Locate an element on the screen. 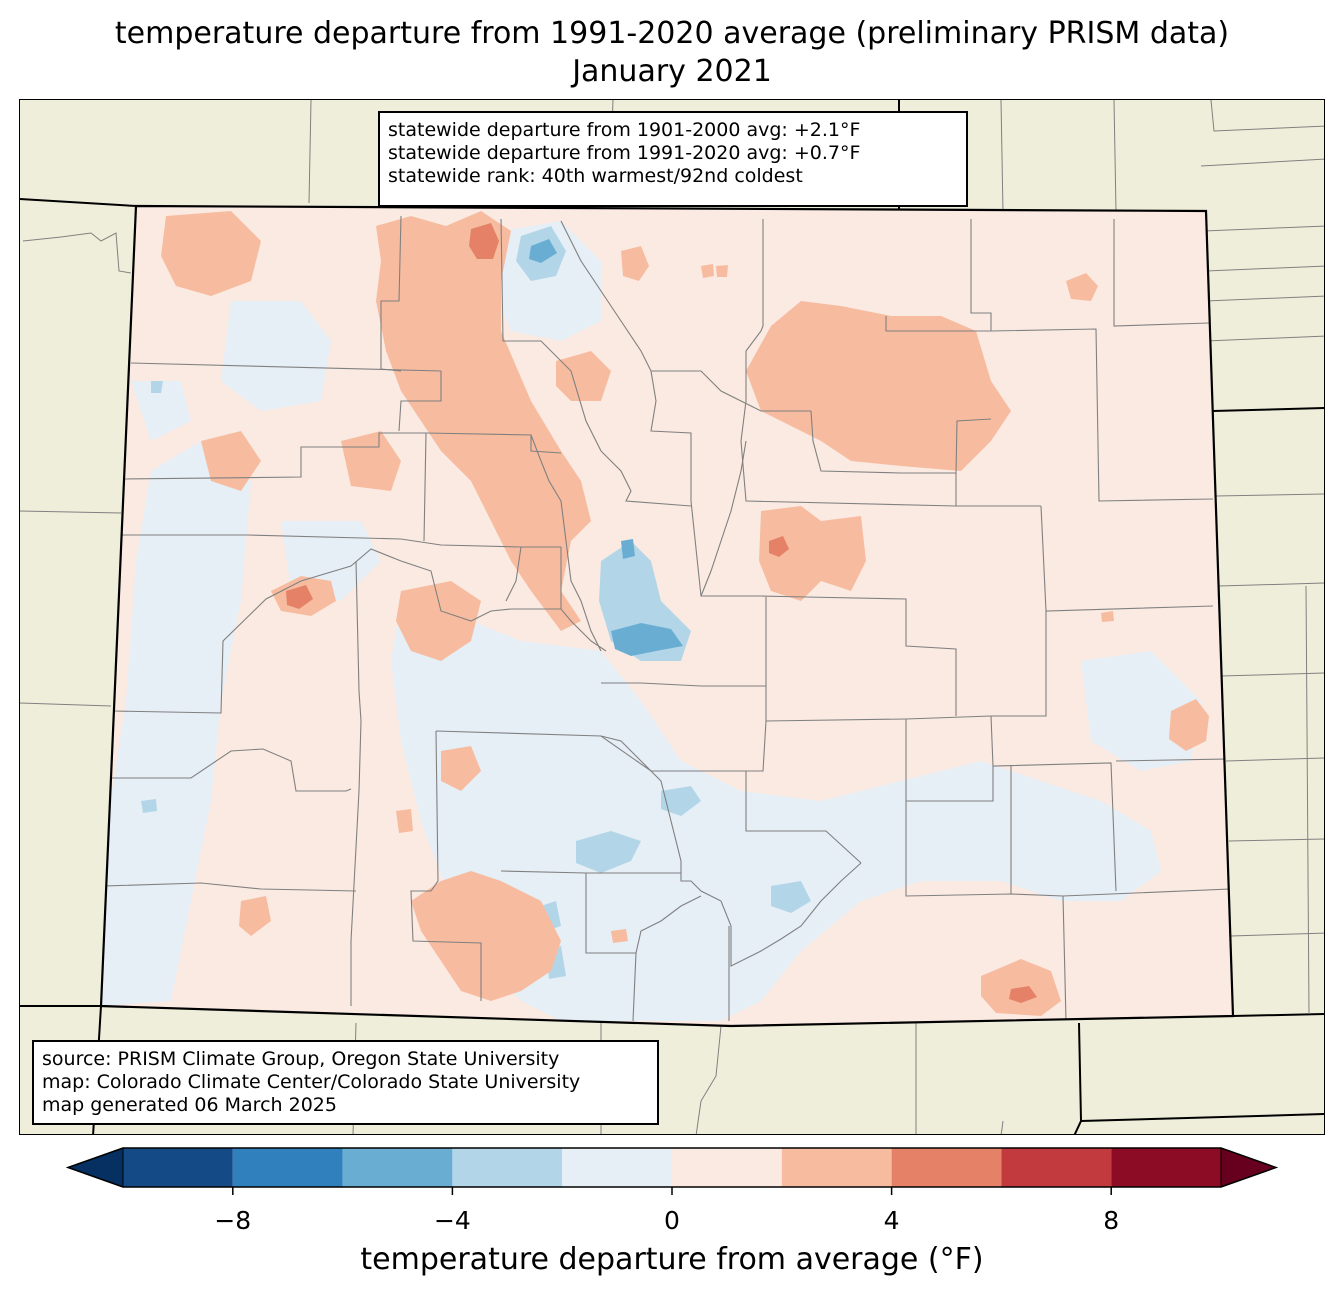 The width and height of the screenshot is (1344, 1299). colorbar: −8 −4 0 4 8 is located at coordinates (672, 1191).